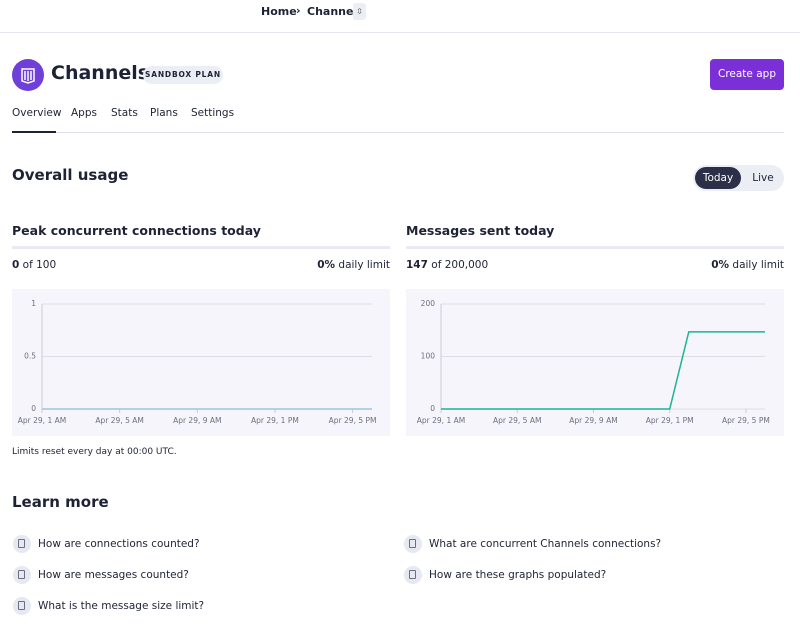  Describe the element at coordinates (747, 74) in the screenshot. I see `create-app-button: Create app` at that location.